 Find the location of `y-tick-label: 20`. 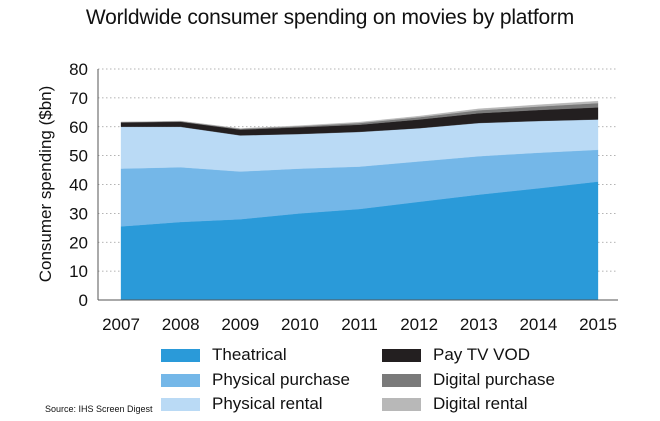

y-tick-label: 20 is located at coordinates (78, 242).